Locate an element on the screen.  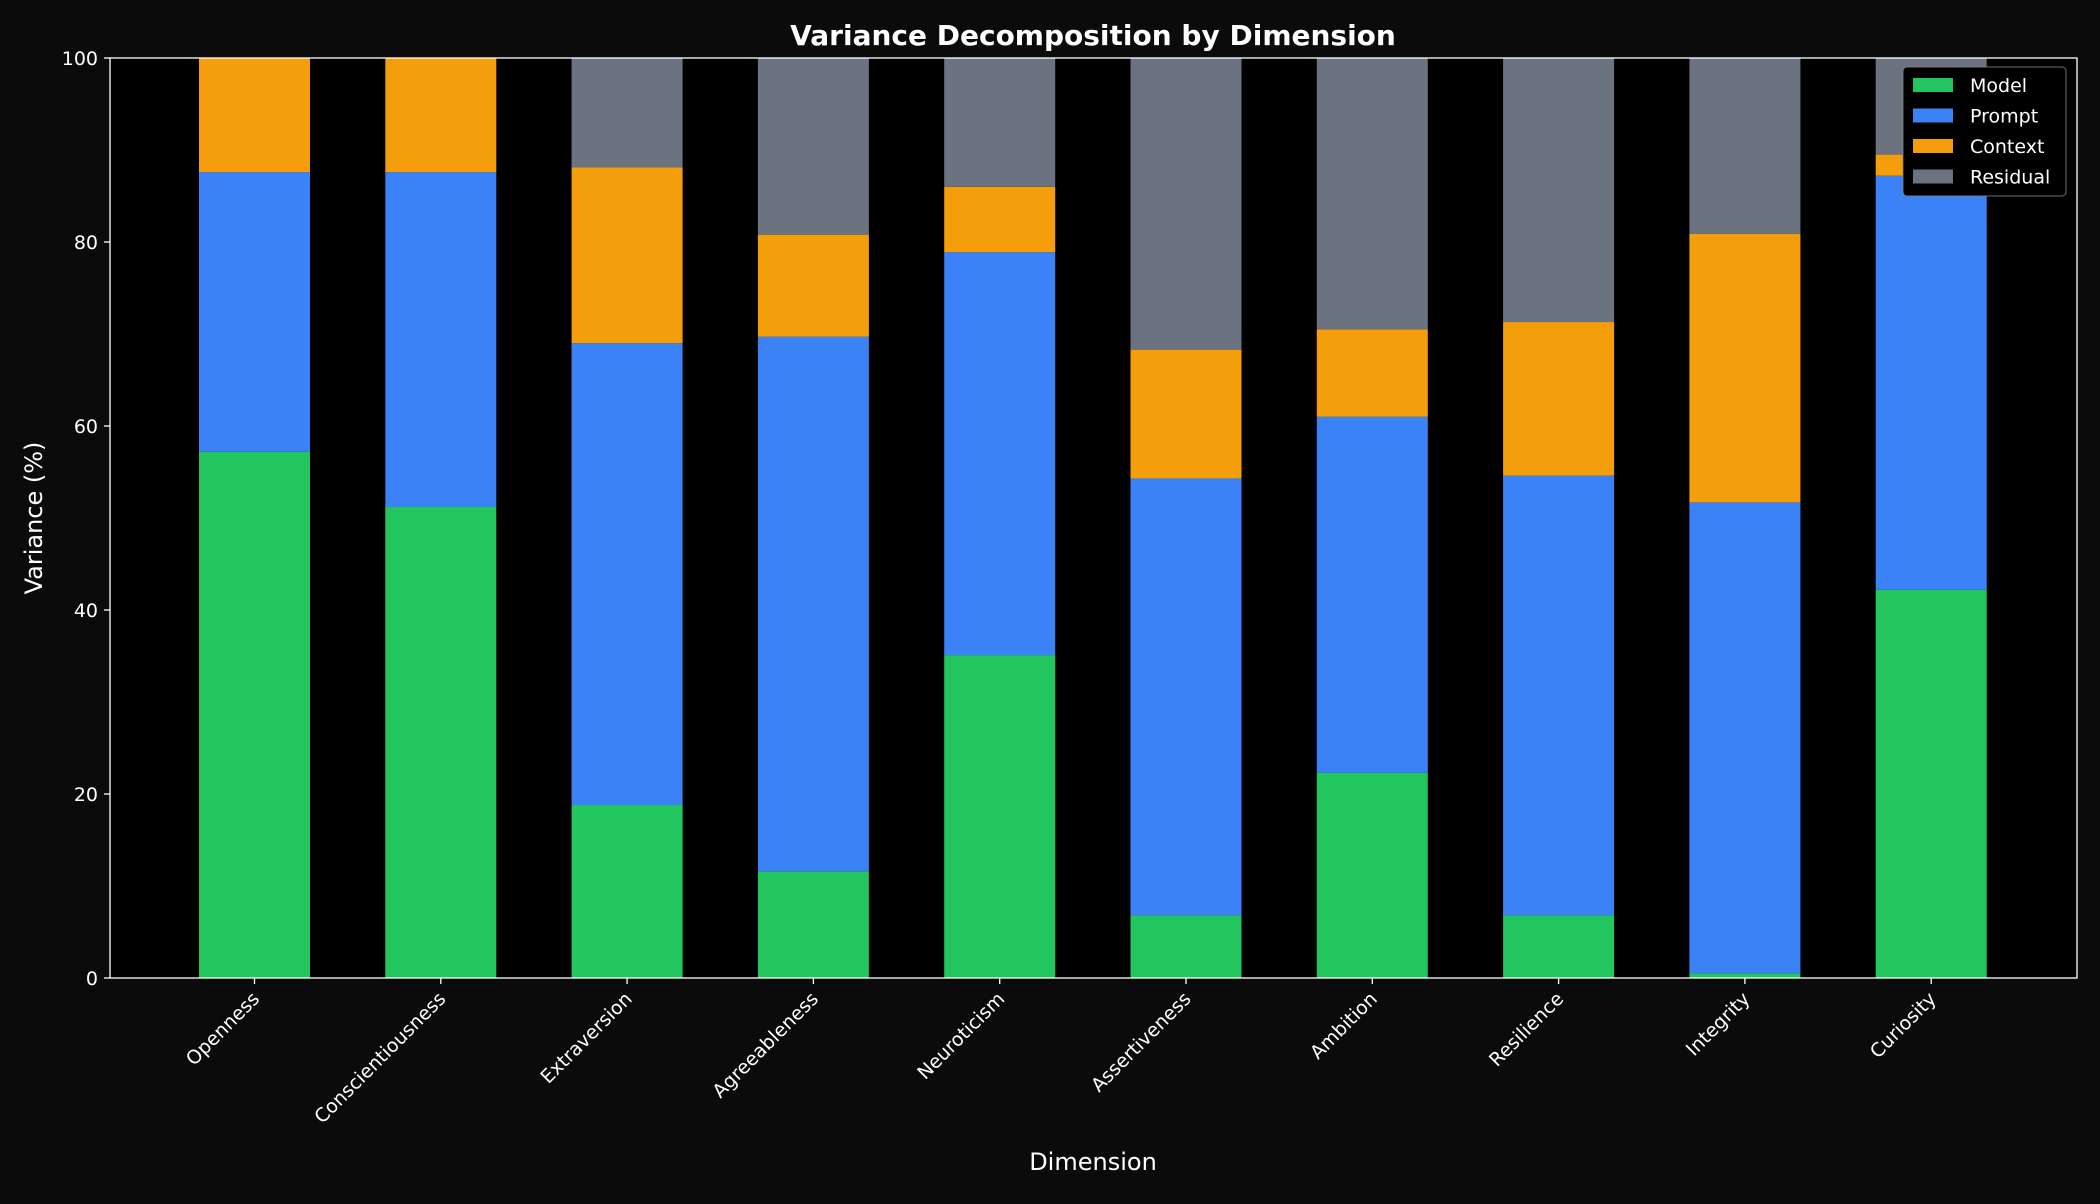
bar-residual-assertiveness is located at coordinates (1186, 204).